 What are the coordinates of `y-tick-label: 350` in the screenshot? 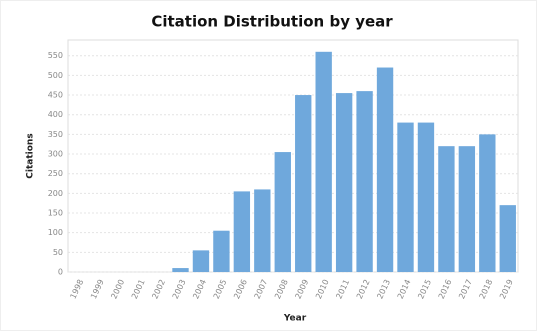 It's located at (55, 134).